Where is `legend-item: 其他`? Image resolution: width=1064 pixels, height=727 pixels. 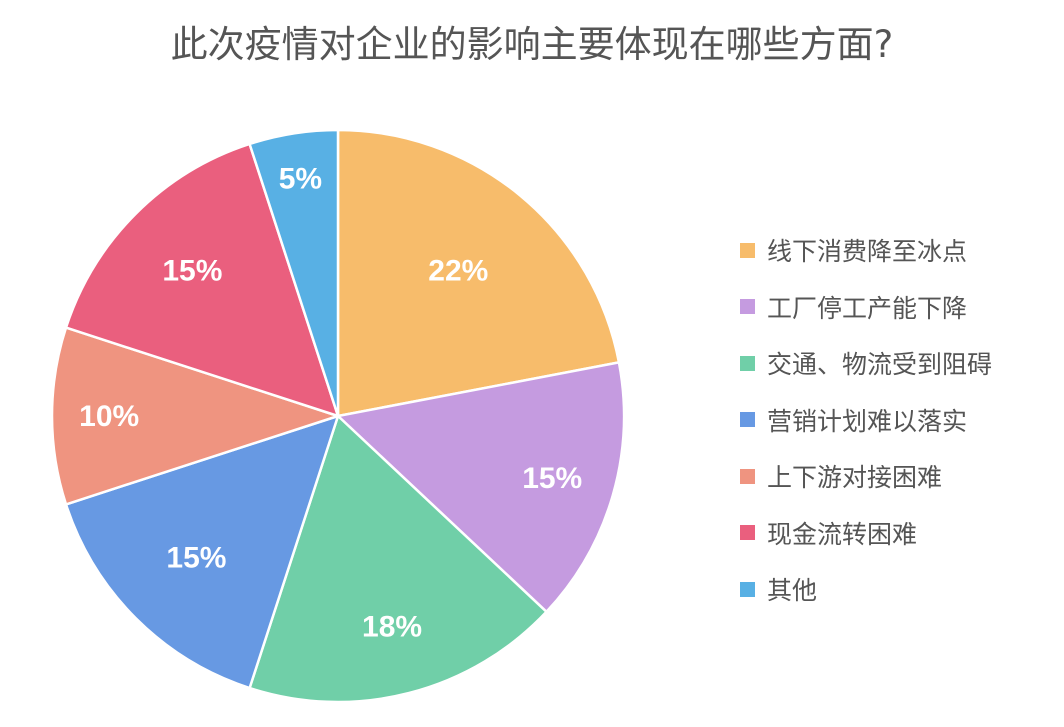
legend-item: 其他 is located at coordinates (866, 589).